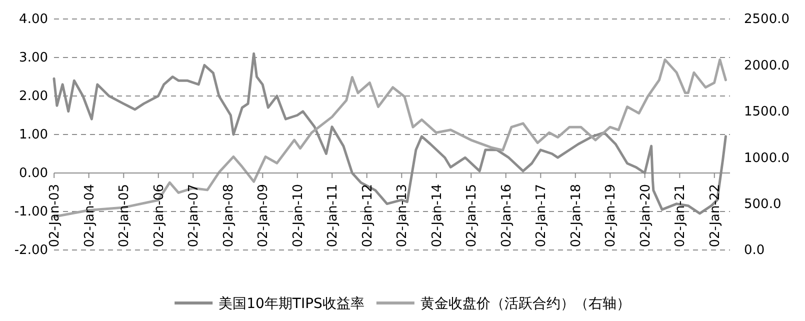  Describe the element at coordinates (715, 216) in the screenshot. I see `x-tick-label: 02-Jan-22` at that location.